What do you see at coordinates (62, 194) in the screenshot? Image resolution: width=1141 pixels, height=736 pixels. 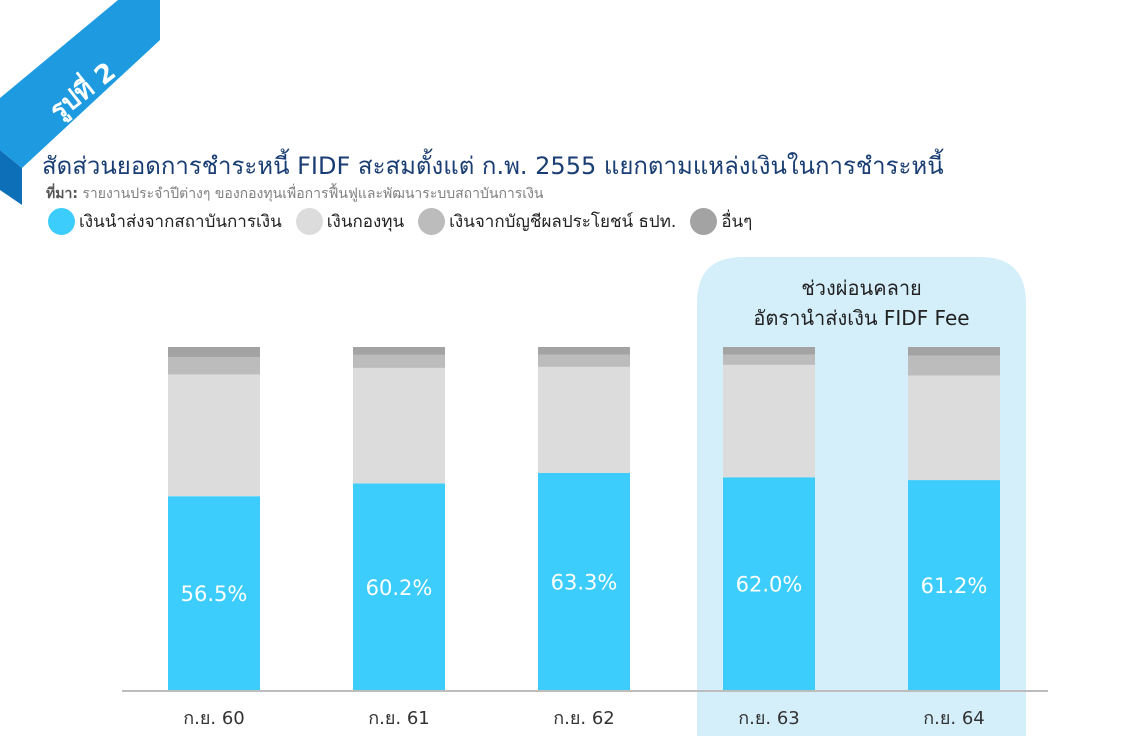 I see `source-prefix: ที่มา:` at bounding box center [62, 194].